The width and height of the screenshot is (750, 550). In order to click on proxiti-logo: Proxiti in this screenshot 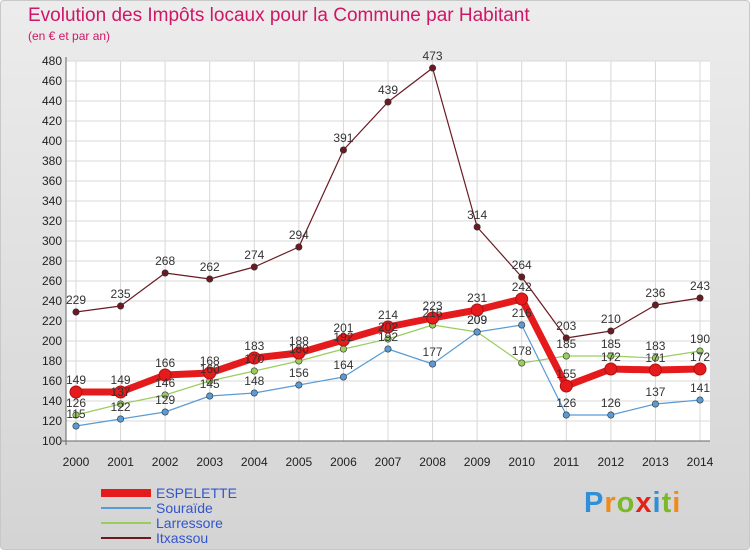, I will do `click(632, 503)`.